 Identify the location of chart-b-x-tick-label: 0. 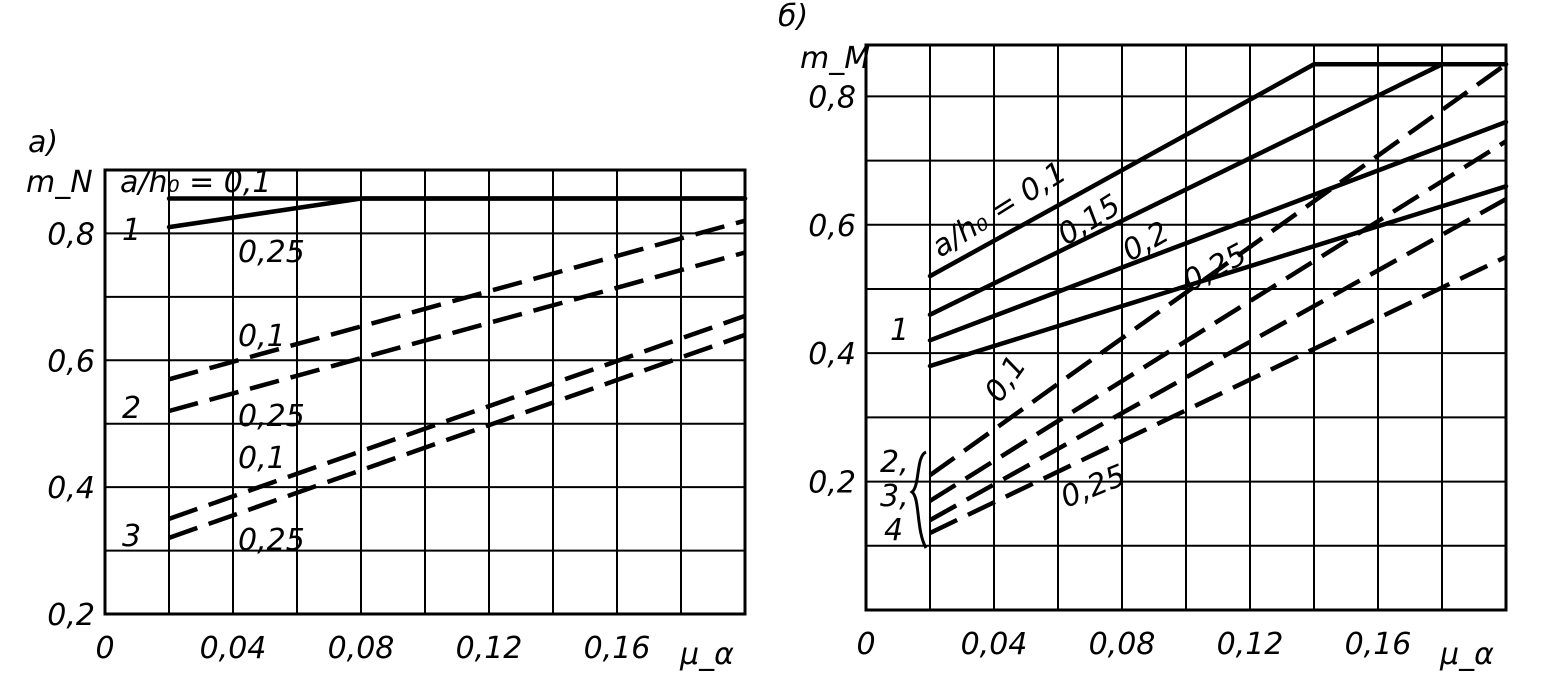
(865, 644).